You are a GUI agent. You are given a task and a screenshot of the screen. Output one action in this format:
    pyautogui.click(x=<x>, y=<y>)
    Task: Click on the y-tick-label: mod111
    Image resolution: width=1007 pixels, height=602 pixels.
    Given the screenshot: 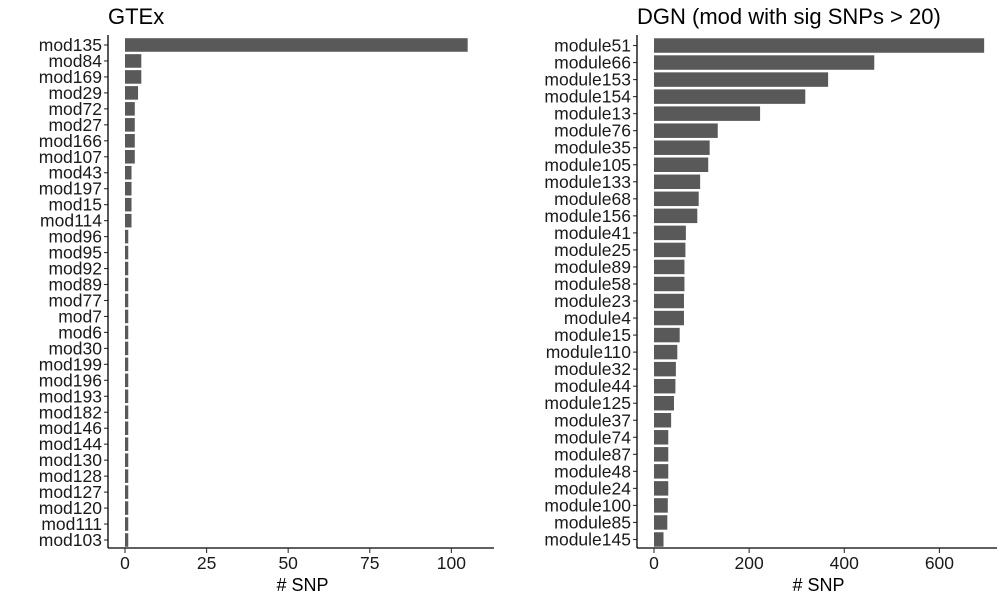 What is the action you would take?
    pyautogui.click(x=71, y=524)
    